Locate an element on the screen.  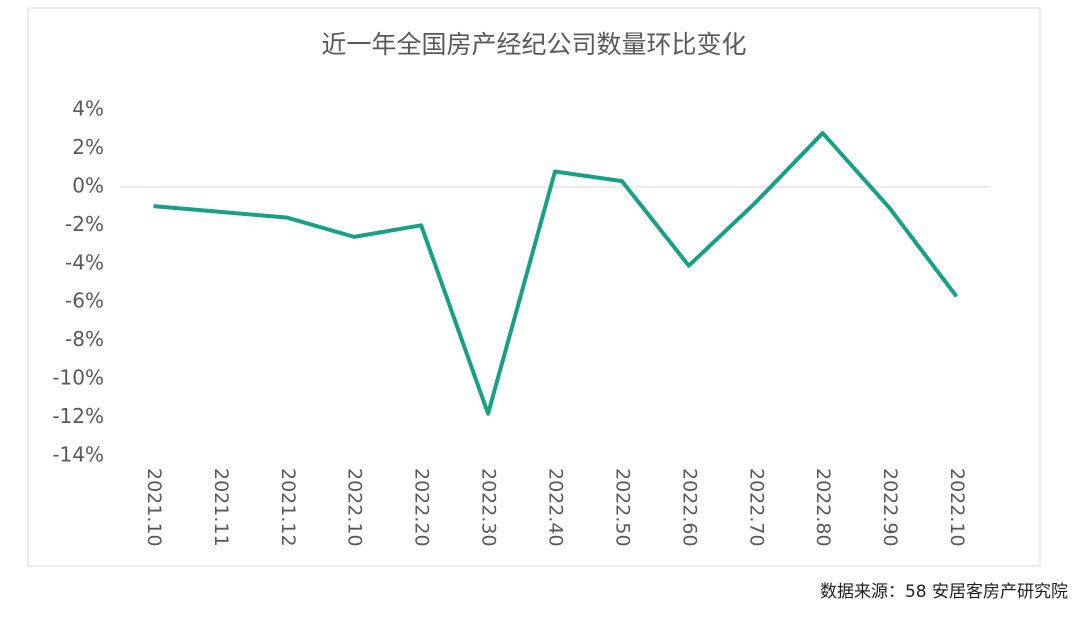
y-tick-label: -14% is located at coordinates (78, 455).